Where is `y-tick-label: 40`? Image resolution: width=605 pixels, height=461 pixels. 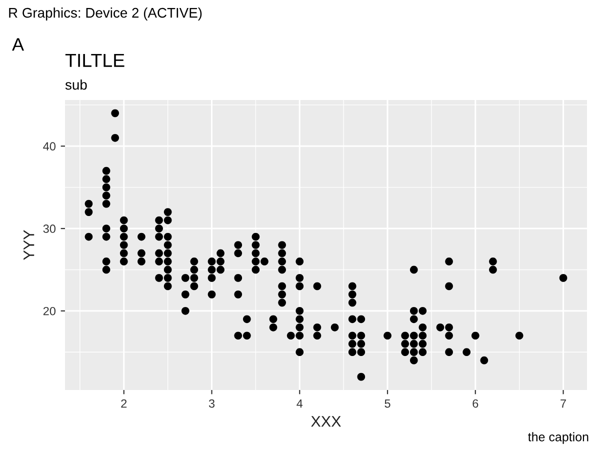 y-tick-label: 40 is located at coordinates (49, 146).